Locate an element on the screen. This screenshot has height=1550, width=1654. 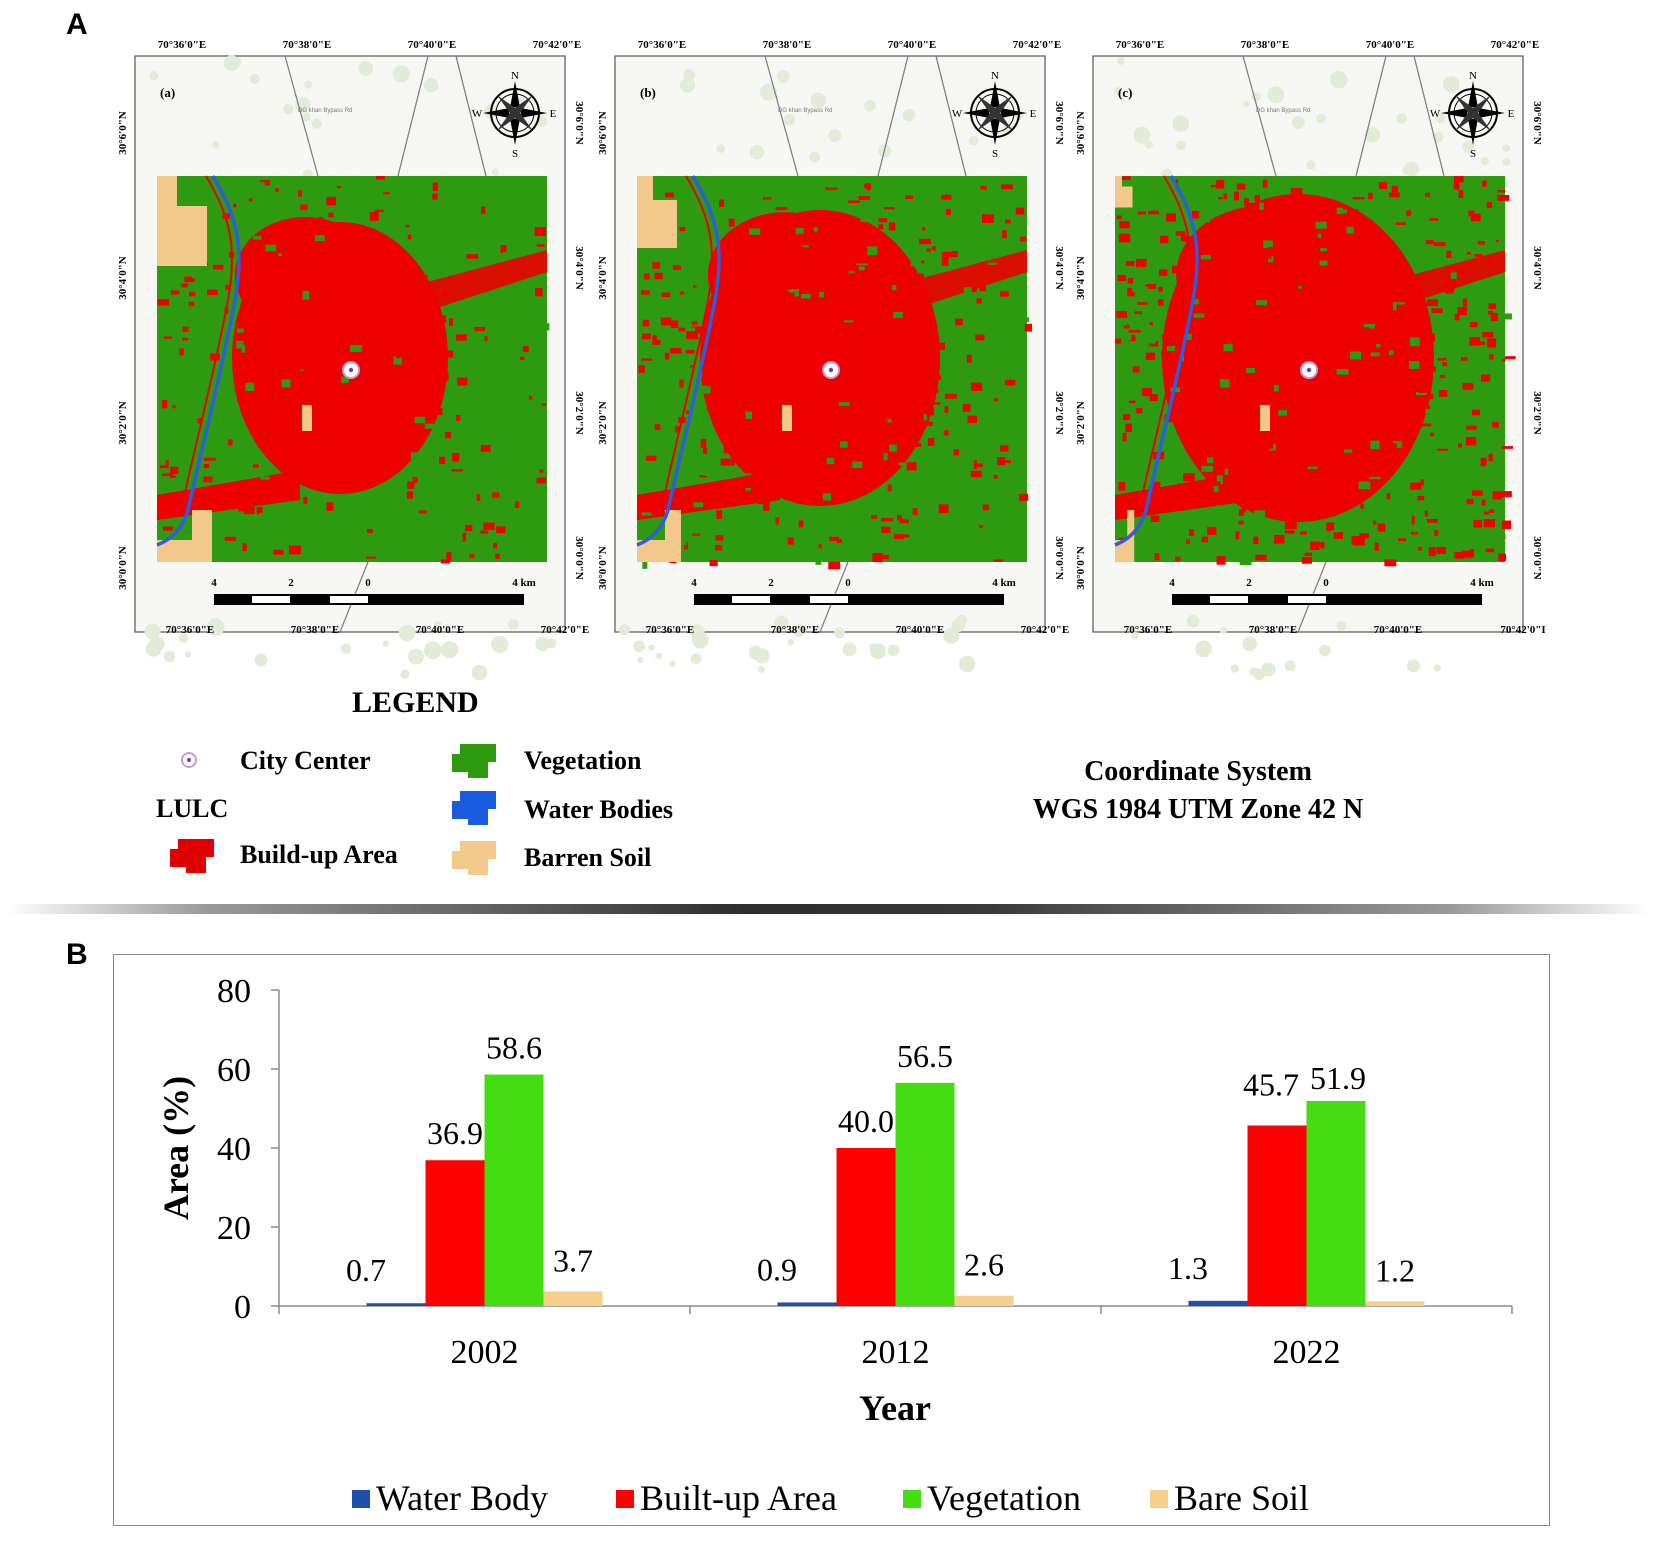
scale-label: 0 is located at coordinates (848, 583).